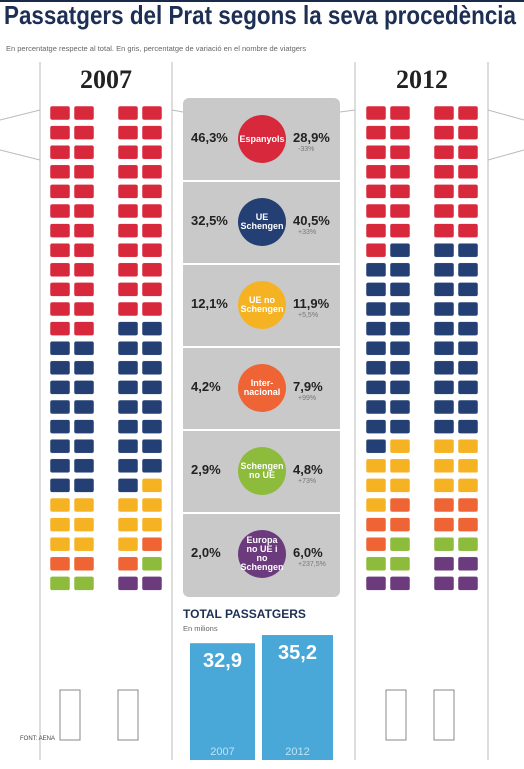 The image size is (524, 769). Describe the element at coordinates (209, 303) in the screenshot. I see `value-2007: 12,1%` at that location.